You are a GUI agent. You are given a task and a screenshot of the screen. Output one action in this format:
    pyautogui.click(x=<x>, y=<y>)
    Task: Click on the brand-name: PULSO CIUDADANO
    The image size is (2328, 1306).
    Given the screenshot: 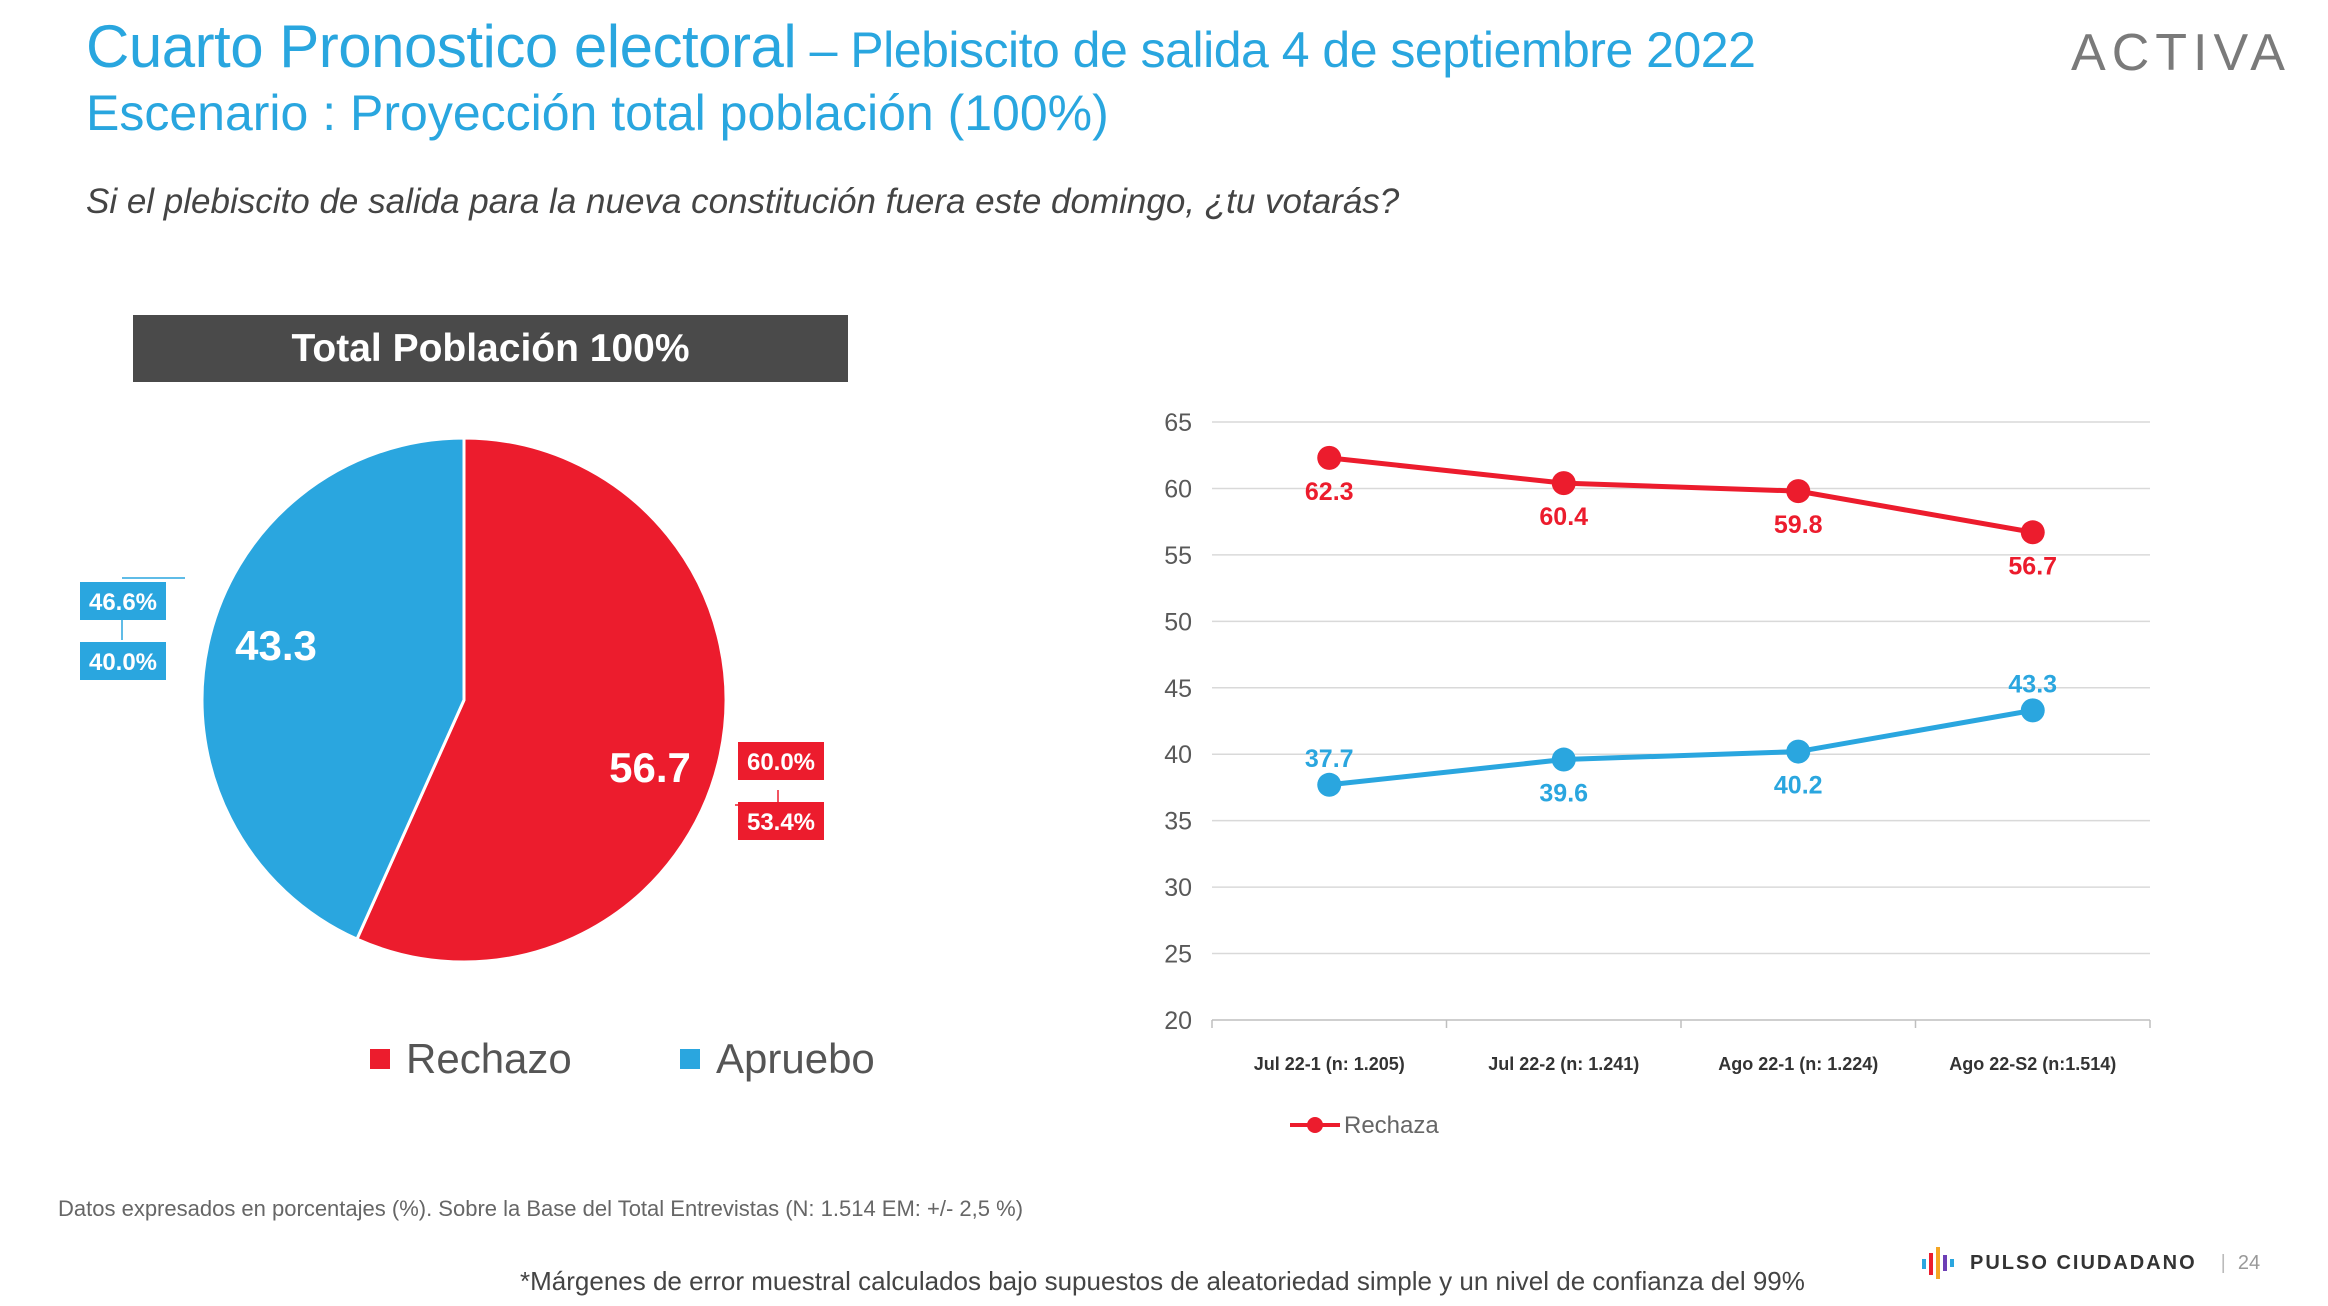 What is the action you would take?
    pyautogui.click(x=2083, y=1262)
    